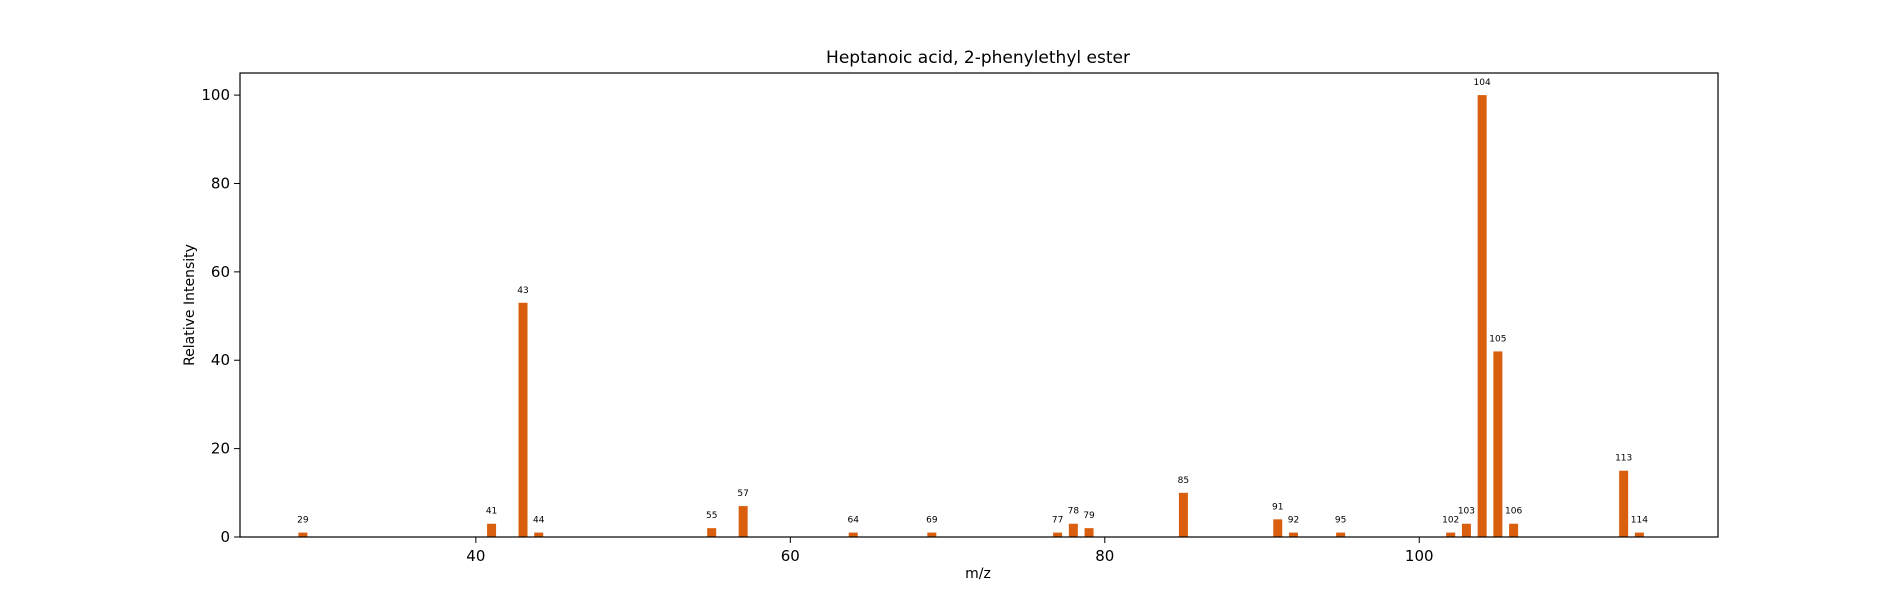 The image size is (1900, 600). What do you see at coordinates (1419, 556) in the screenshot?
I see `x-tick-label-100: 100` at bounding box center [1419, 556].